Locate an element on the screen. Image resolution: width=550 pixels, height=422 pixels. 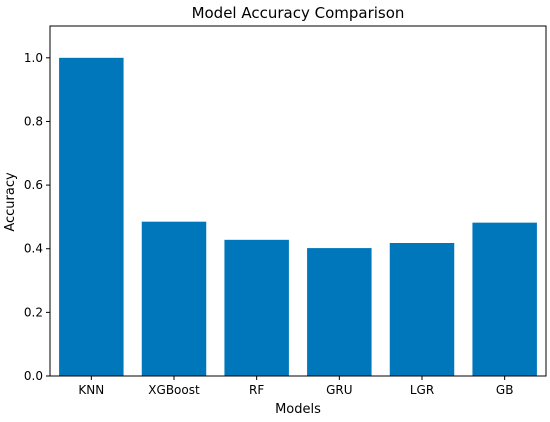
y-tick-label: 1.0 is located at coordinates (33, 58).